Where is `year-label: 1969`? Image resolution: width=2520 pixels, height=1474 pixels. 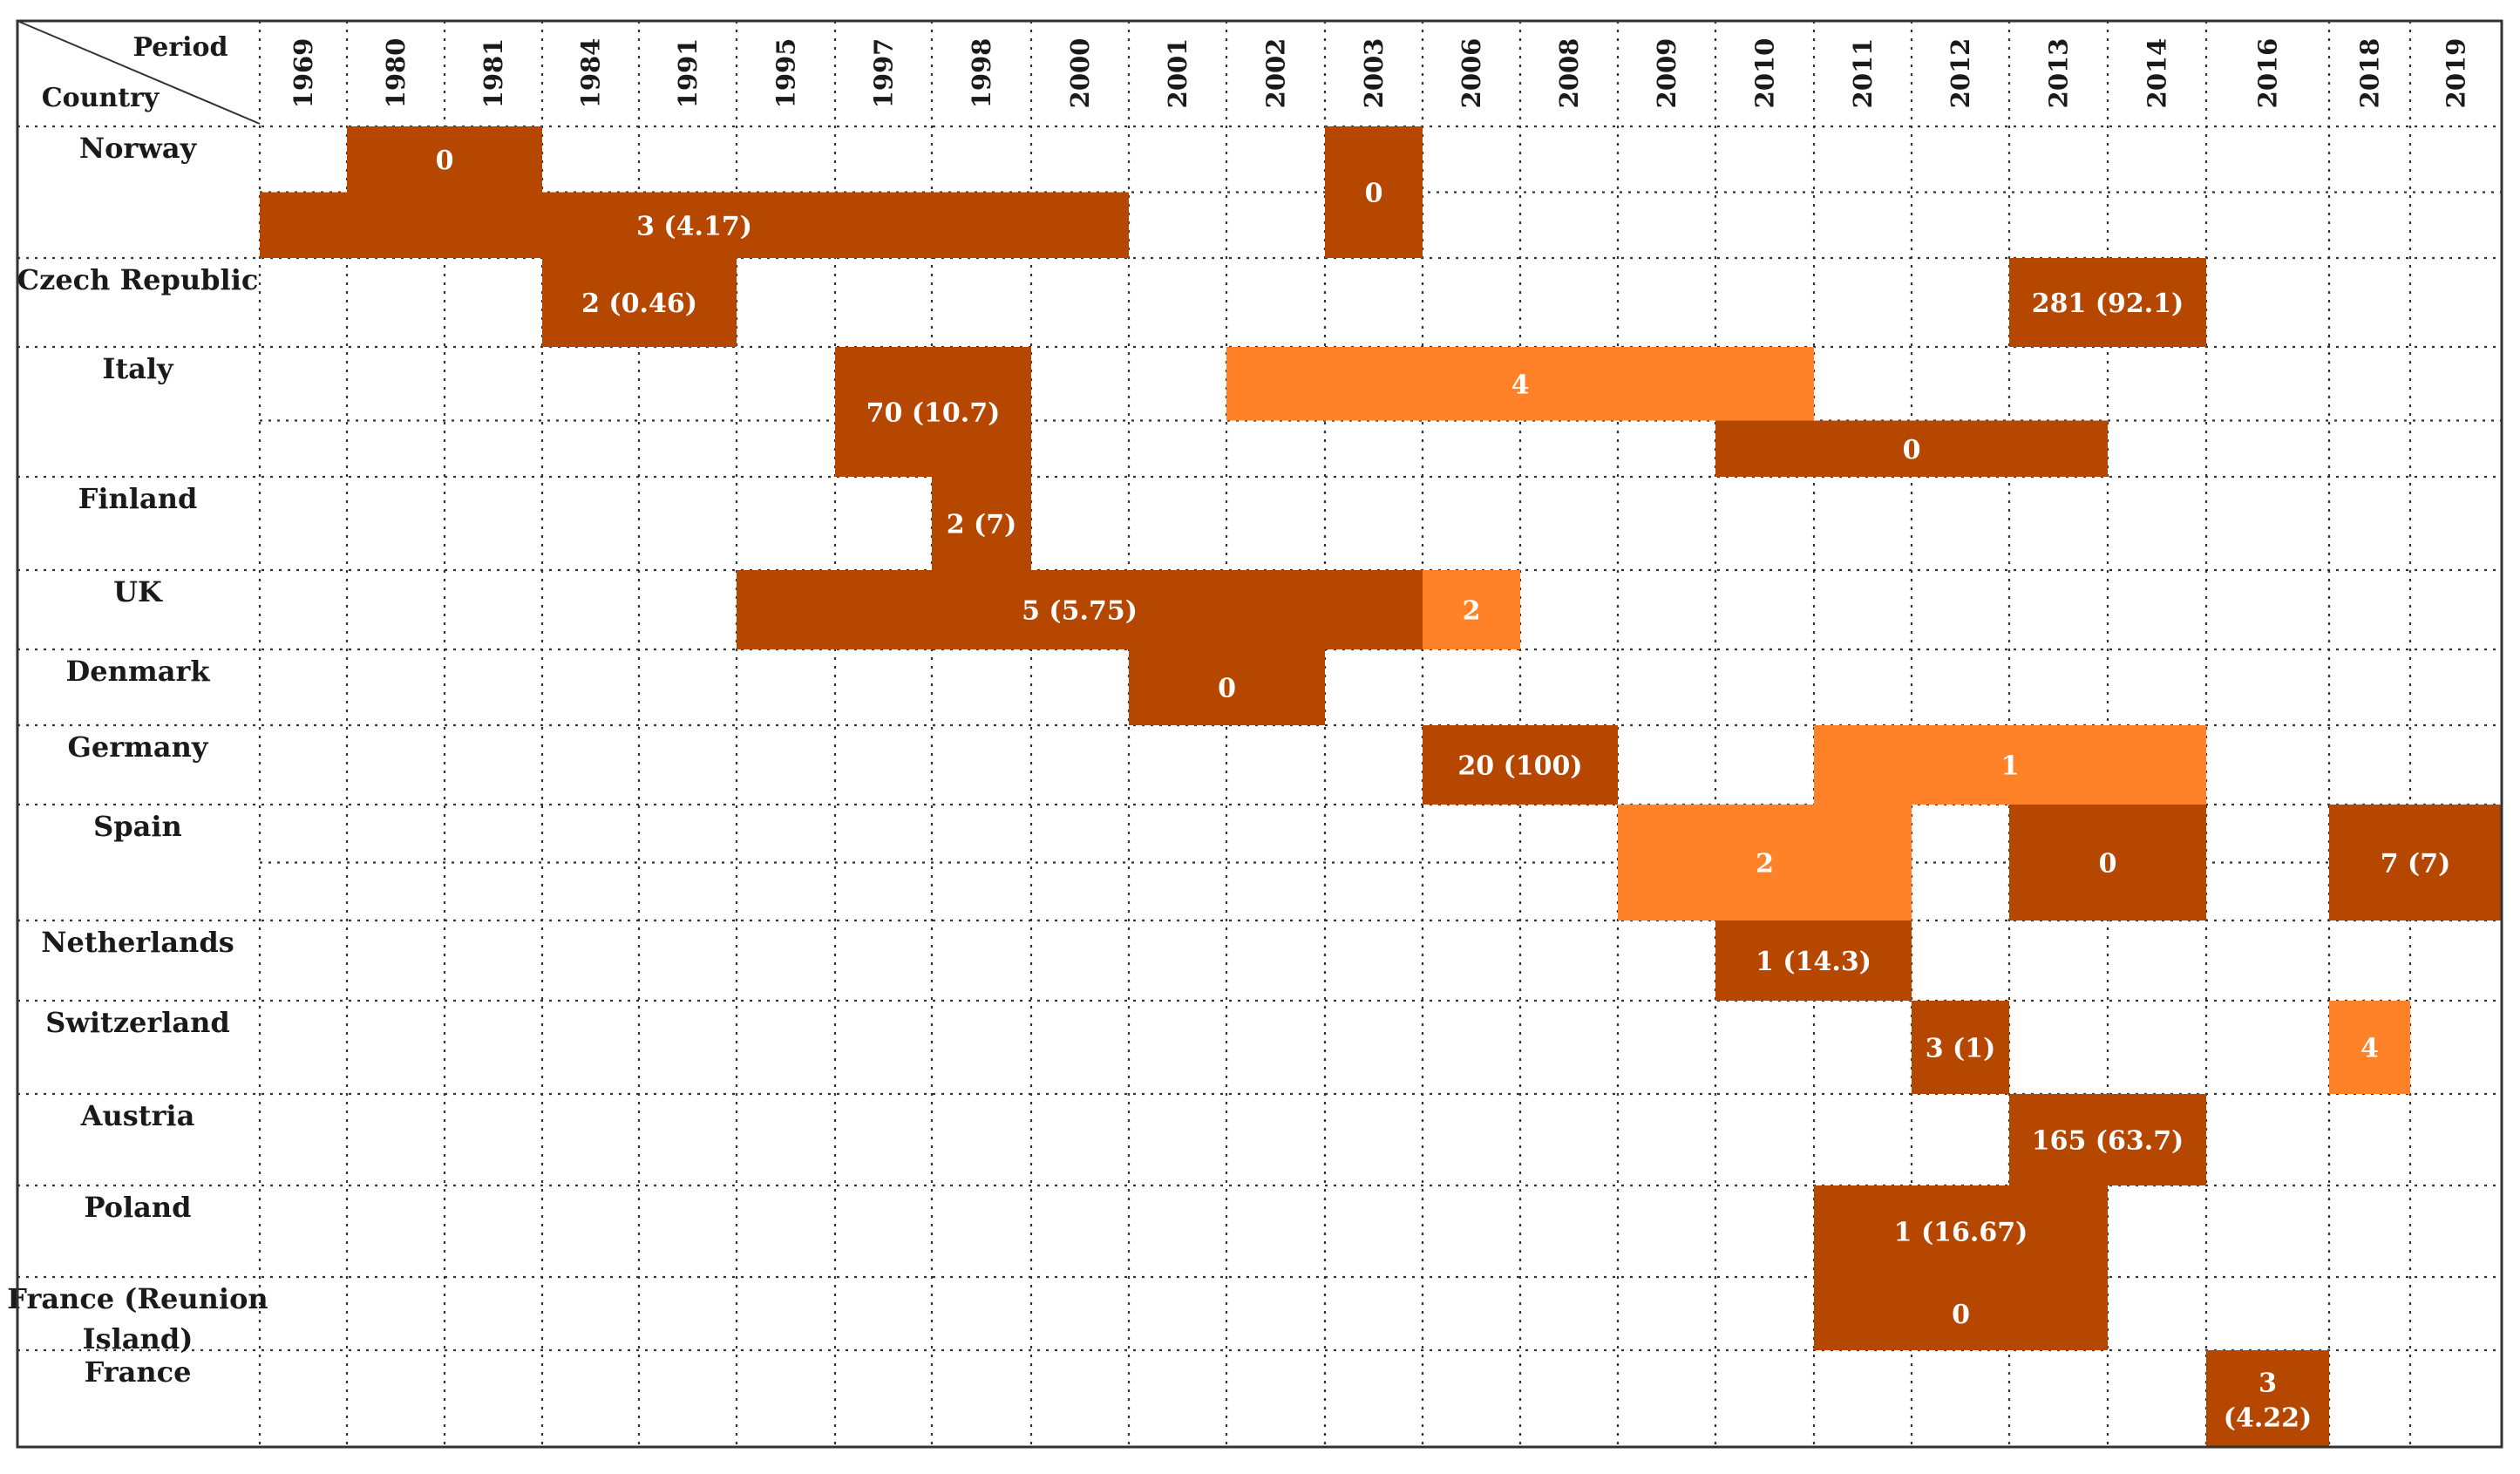 year-label: 1969 is located at coordinates (303, 73).